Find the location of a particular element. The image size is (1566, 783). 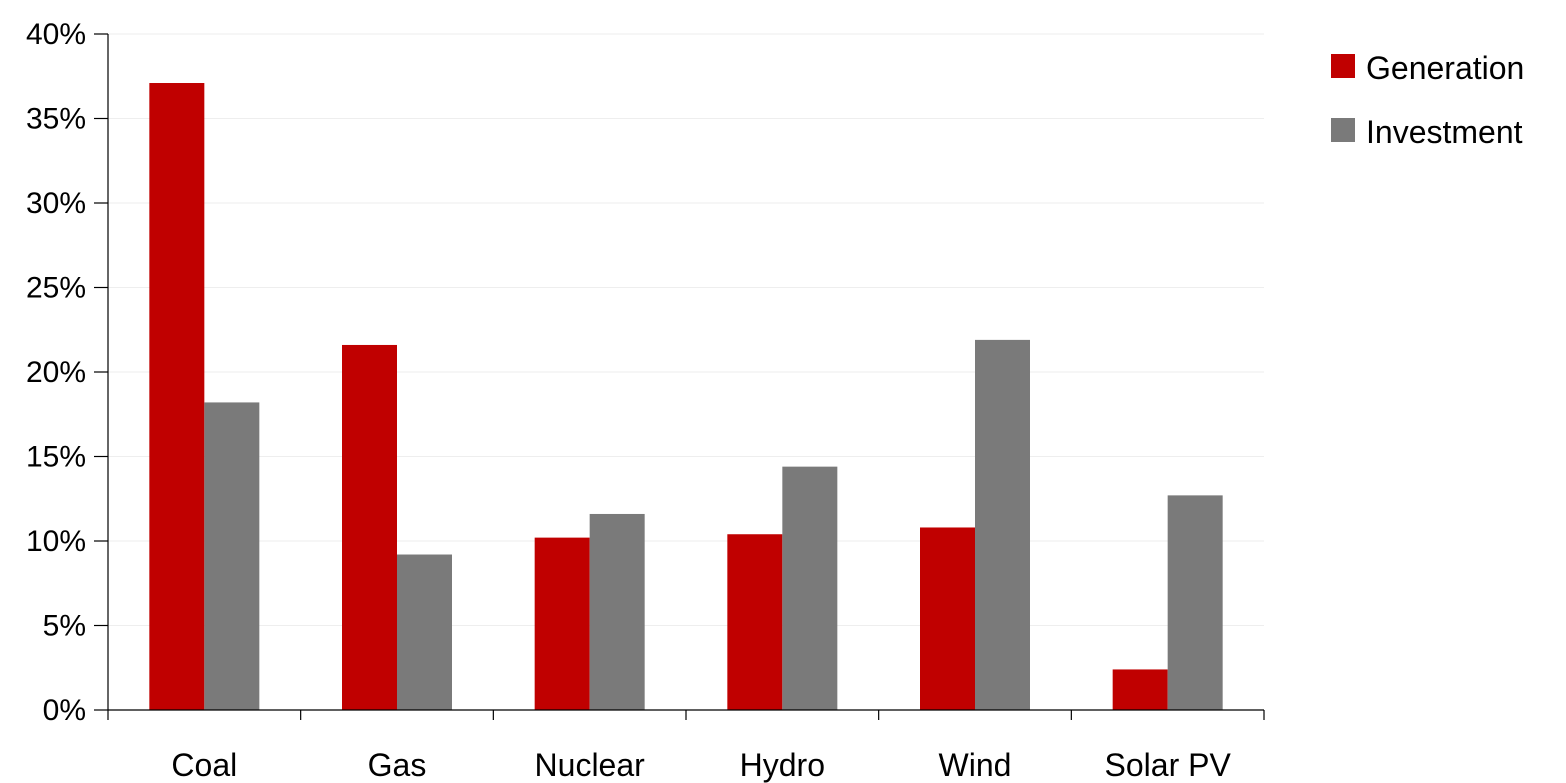

y-tick-label: 0% is located at coordinates (64, 710).